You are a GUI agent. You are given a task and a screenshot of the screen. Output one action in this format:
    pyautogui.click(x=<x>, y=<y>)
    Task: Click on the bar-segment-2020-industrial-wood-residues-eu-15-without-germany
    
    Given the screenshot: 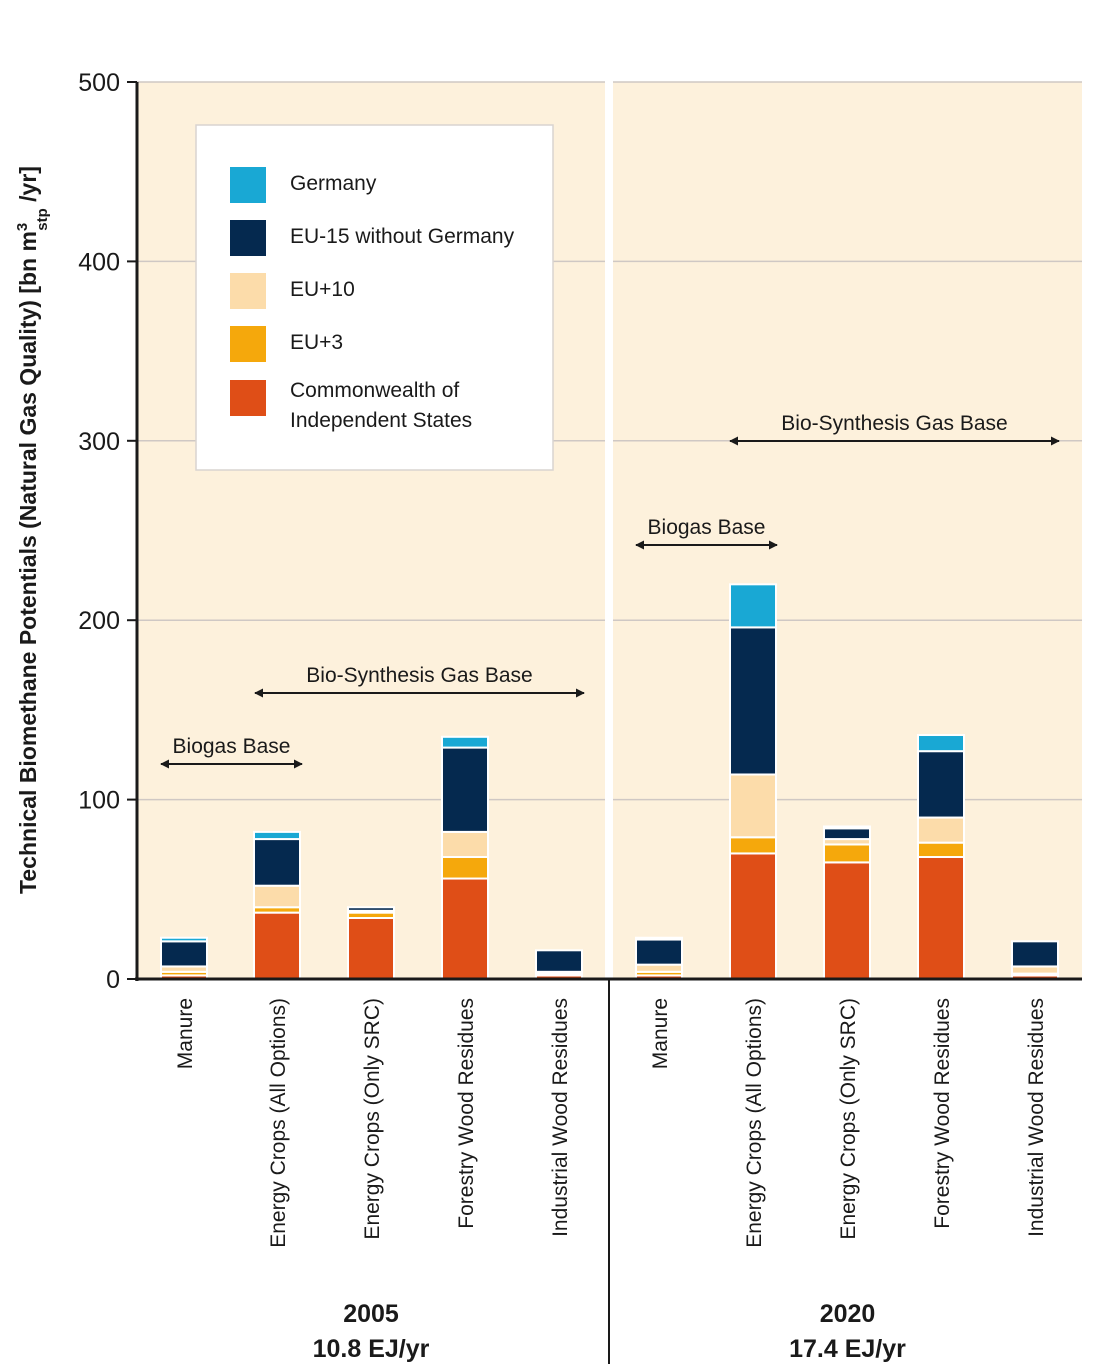 What is the action you would take?
    pyautogui.click(x=1035, y=954)
    